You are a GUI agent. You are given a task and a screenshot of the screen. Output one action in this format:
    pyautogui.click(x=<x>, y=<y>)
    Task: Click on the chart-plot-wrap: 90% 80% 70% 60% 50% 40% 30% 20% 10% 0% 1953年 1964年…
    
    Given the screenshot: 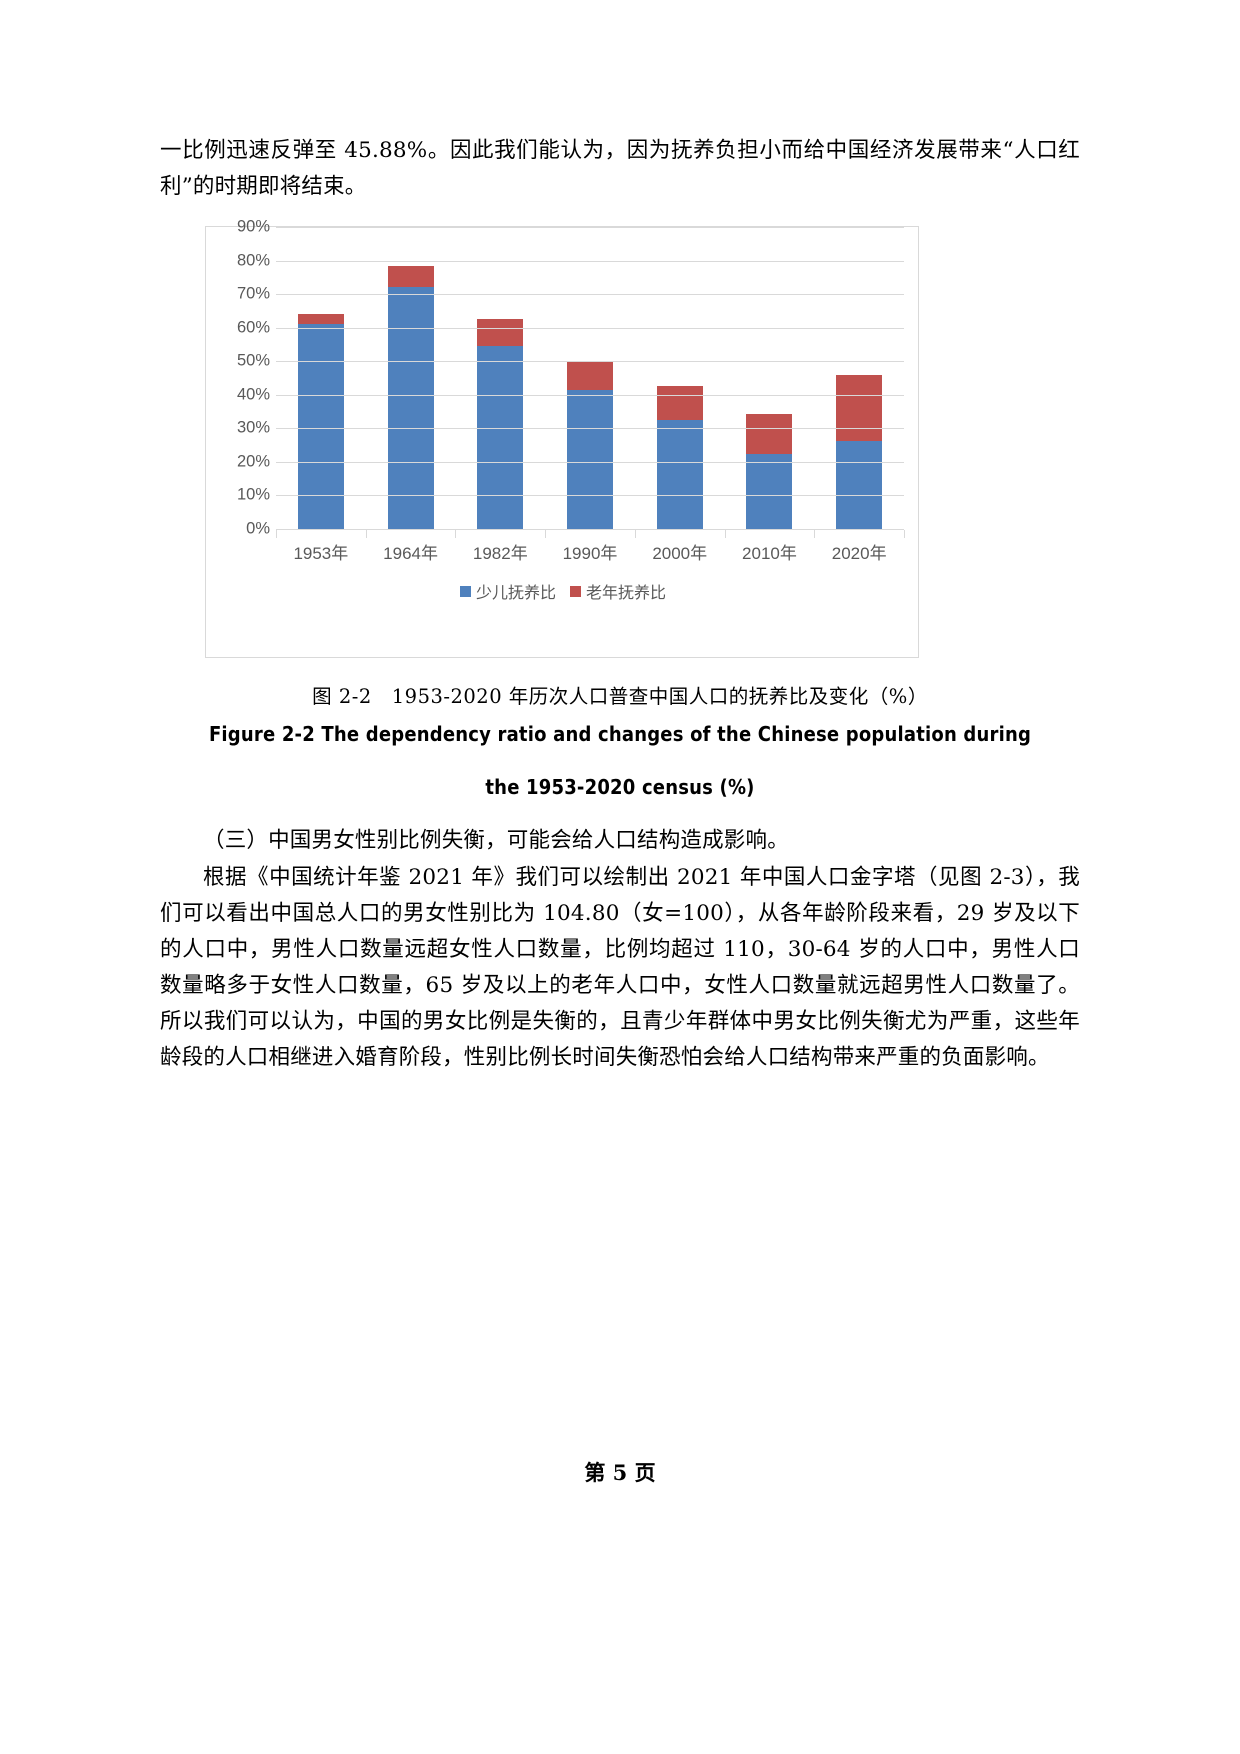 What is the action you would take?
    pyautogui.click(x=563, y=392)
    